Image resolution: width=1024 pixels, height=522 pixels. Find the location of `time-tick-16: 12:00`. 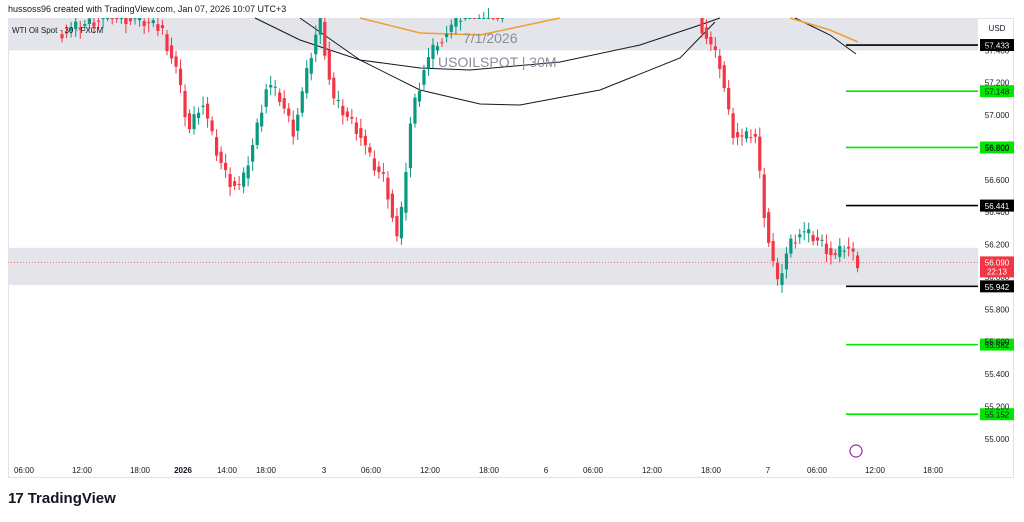

time-tick-16: 12:00 is located at coordinates (875, 470).